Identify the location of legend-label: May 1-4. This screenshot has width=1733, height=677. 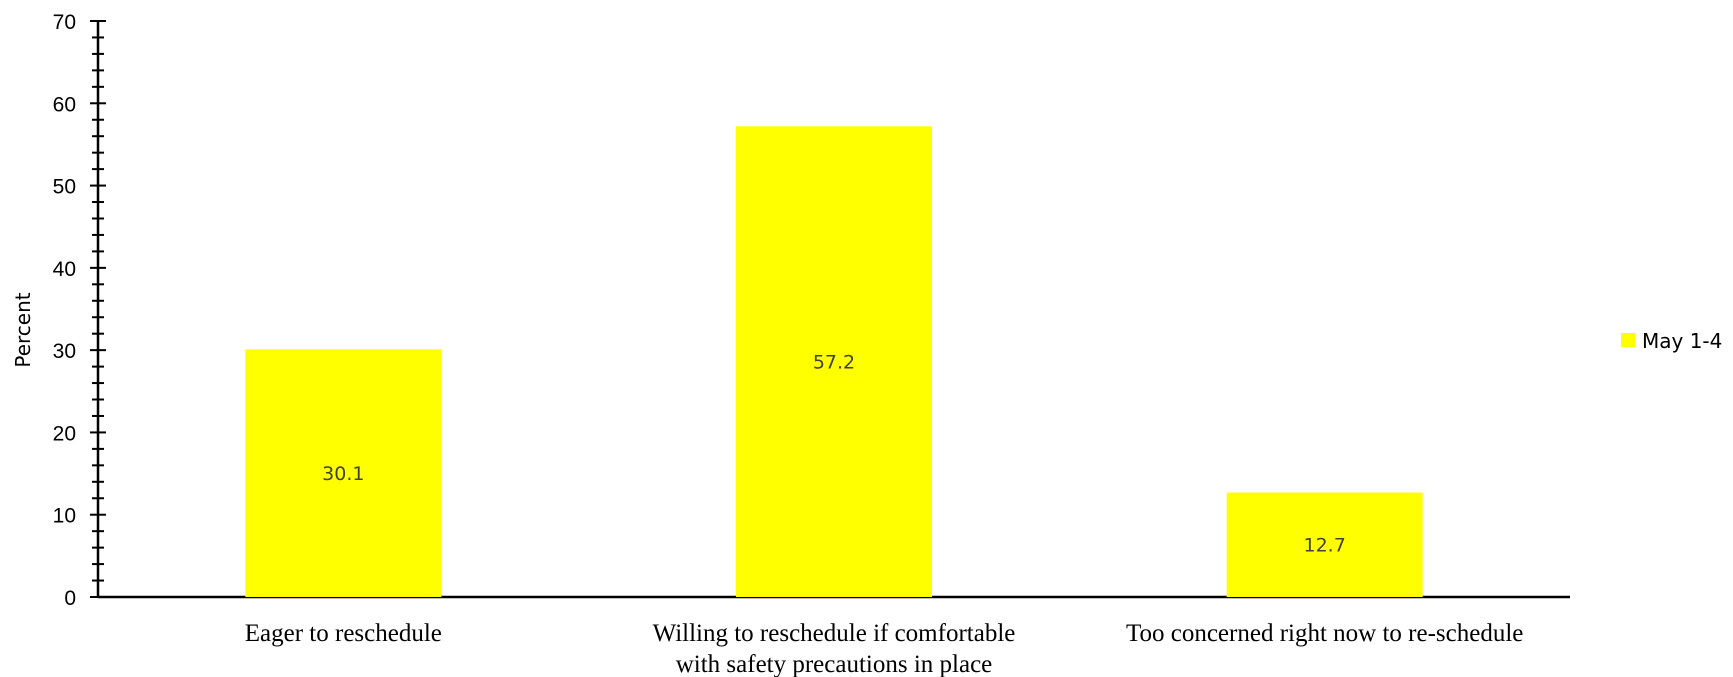
(1682, 341).